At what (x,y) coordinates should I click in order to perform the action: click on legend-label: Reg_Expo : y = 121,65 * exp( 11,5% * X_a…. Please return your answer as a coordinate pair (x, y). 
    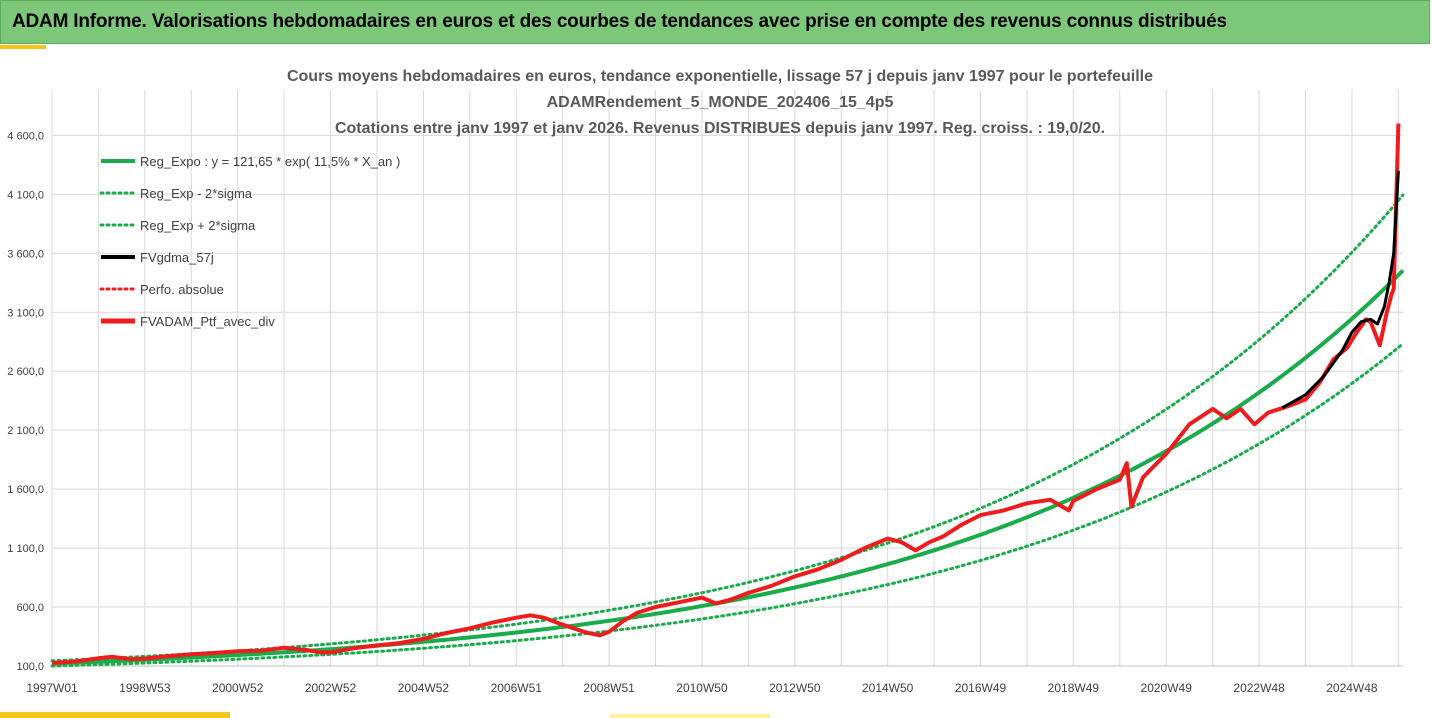
    Looking at the image, I should click on (270, 161).